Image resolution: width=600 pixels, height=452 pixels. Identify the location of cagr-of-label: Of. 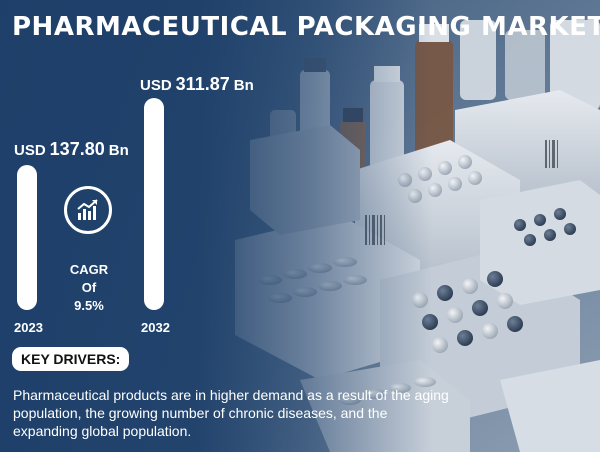
(89, 287).